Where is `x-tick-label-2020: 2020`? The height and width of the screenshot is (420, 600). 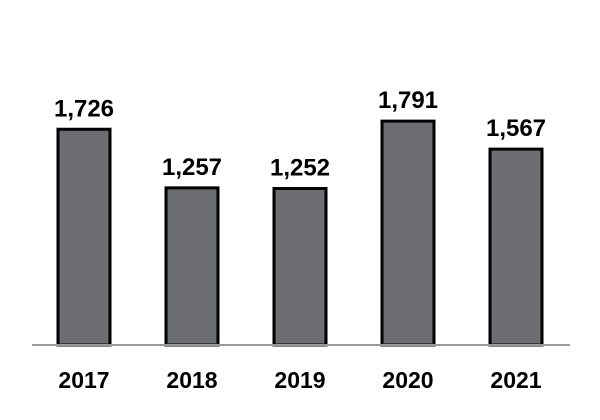
x-tick-label-2020: 2020 is located at coordinates (407, 380).